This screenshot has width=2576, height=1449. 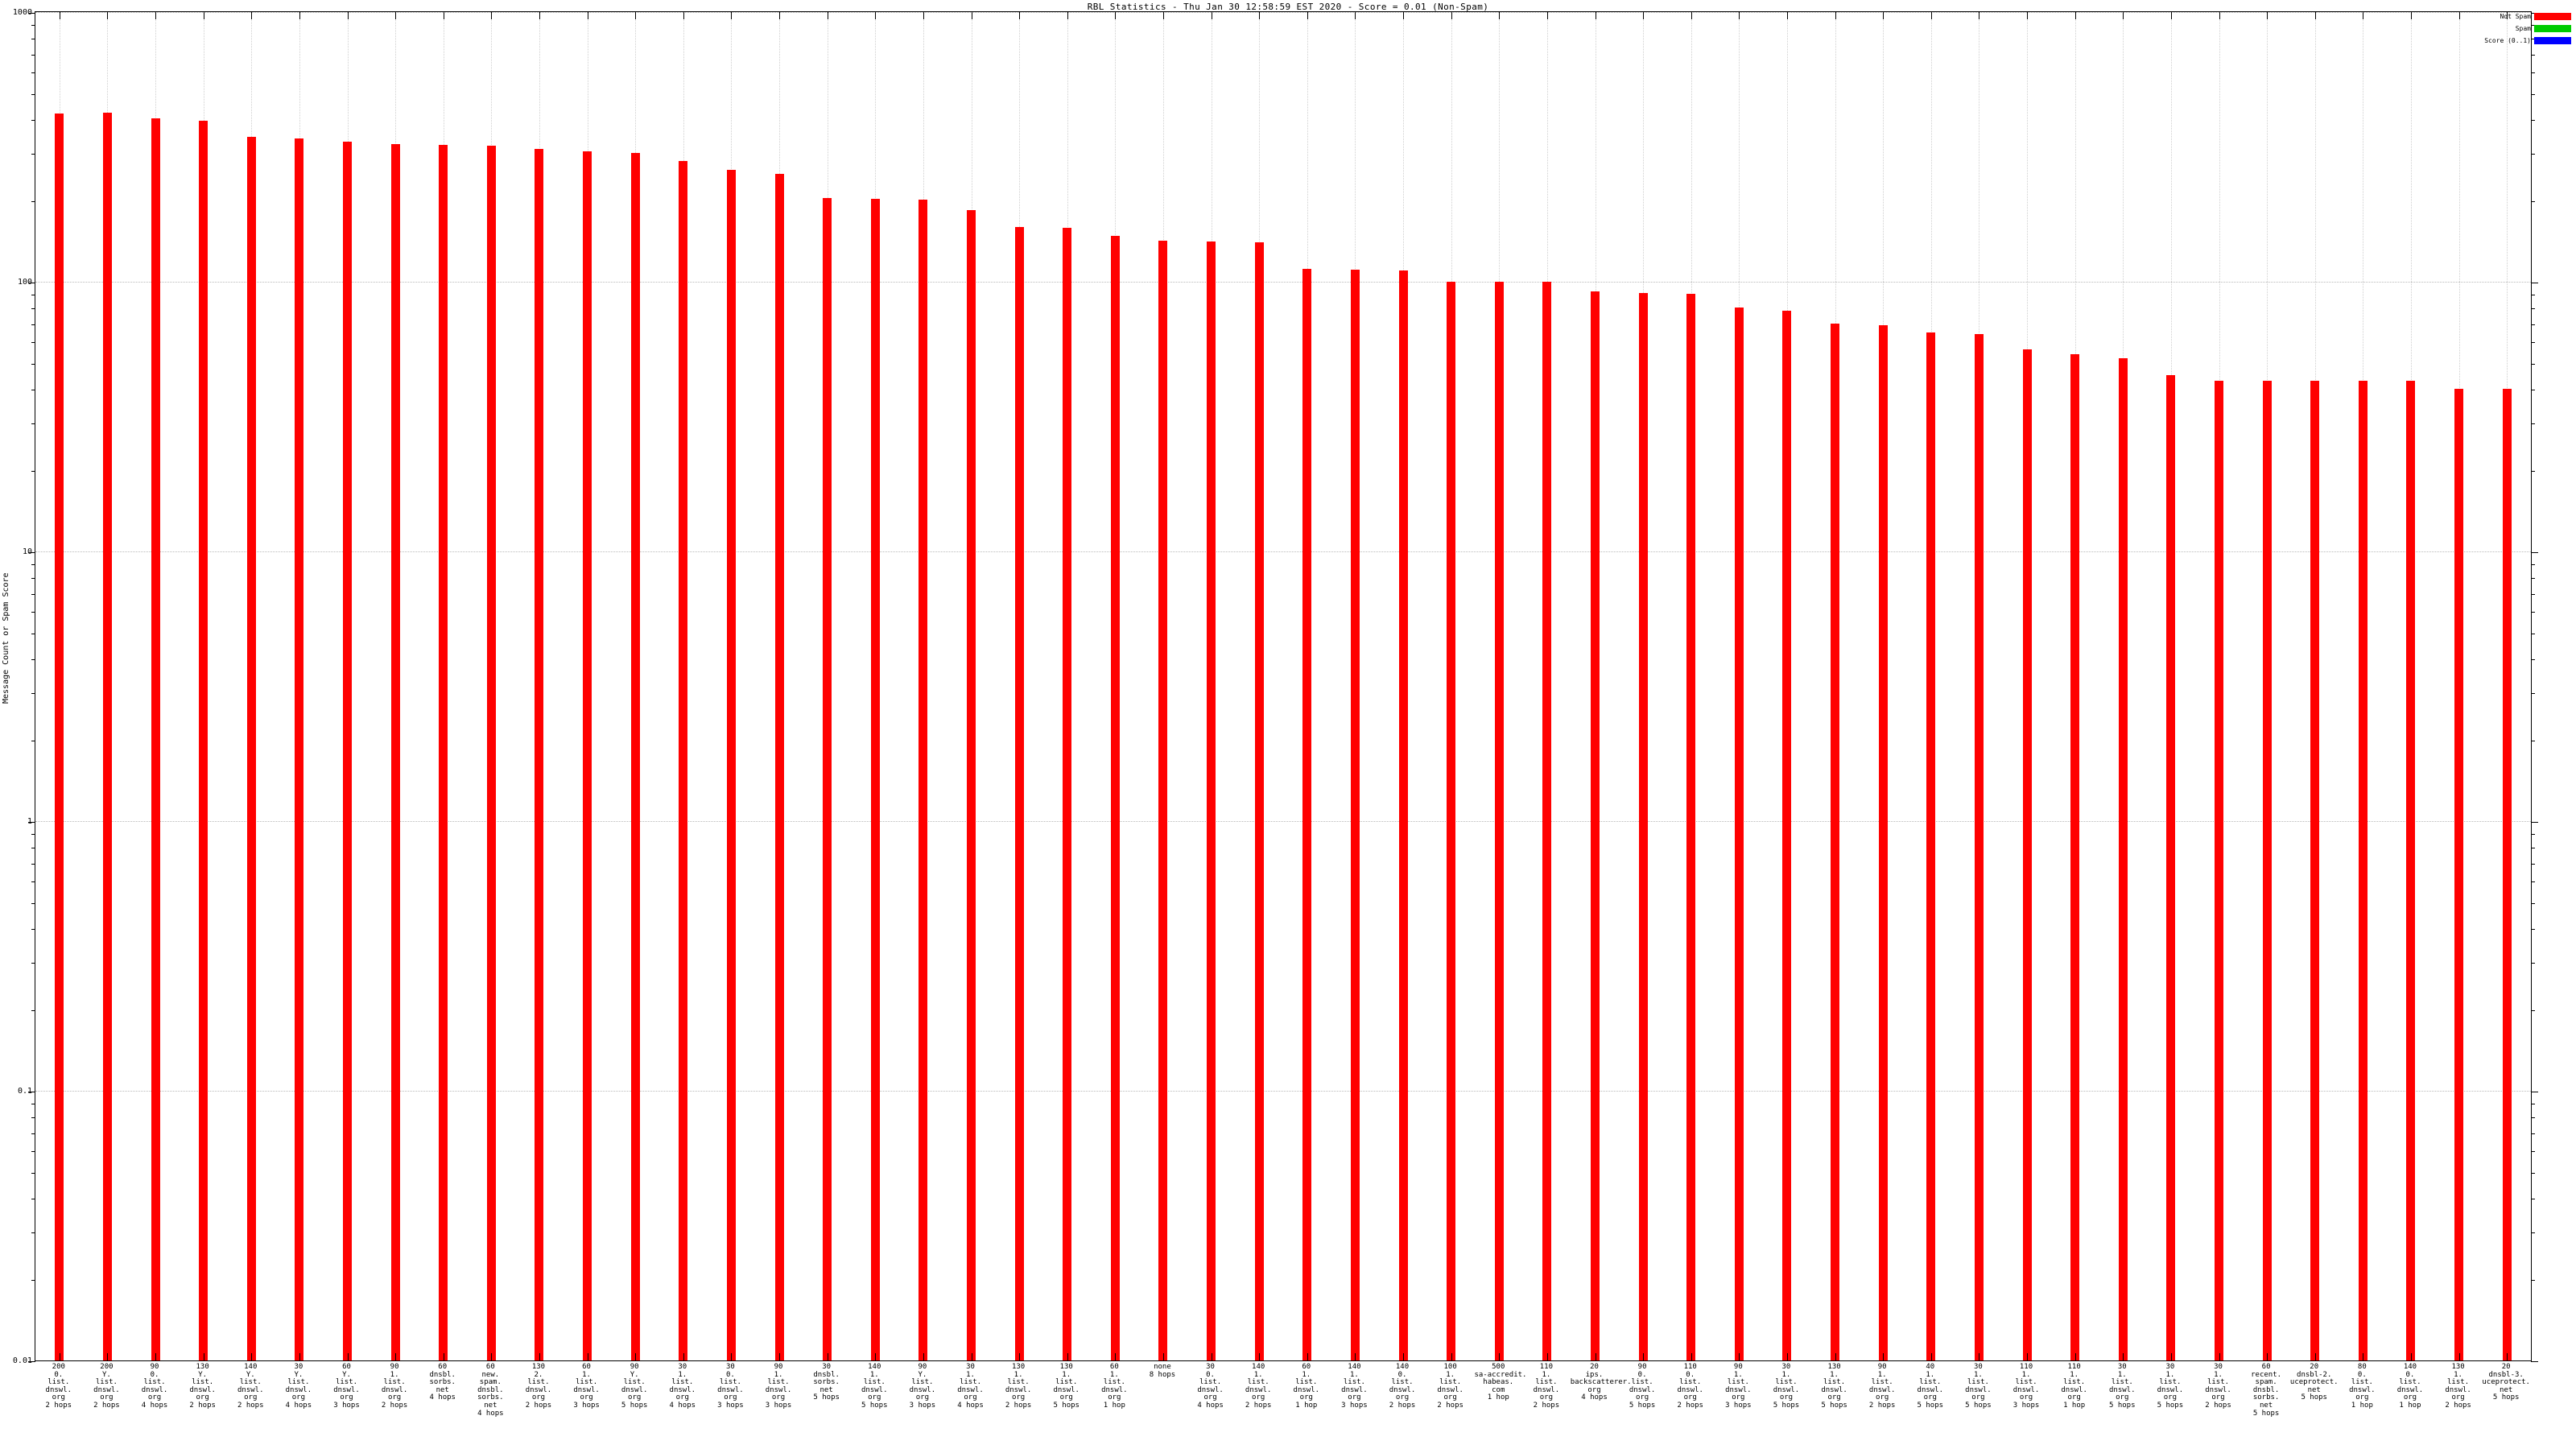 I want to click on x-axis-tick-label: 60 recent. spam. dnsbl. sorbs. net 5 hops, so click(x=2266, y=1390).